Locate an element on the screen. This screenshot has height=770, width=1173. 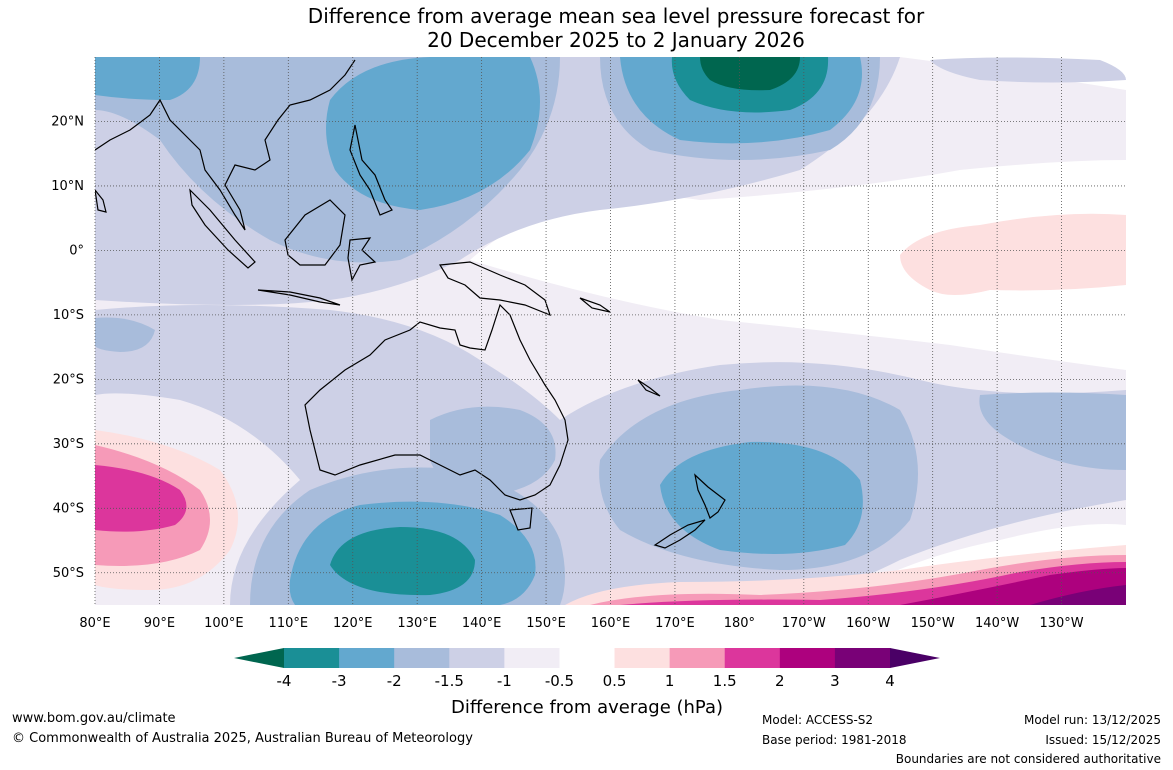
new-caledonia-coast is located at coordinates (649, 388).